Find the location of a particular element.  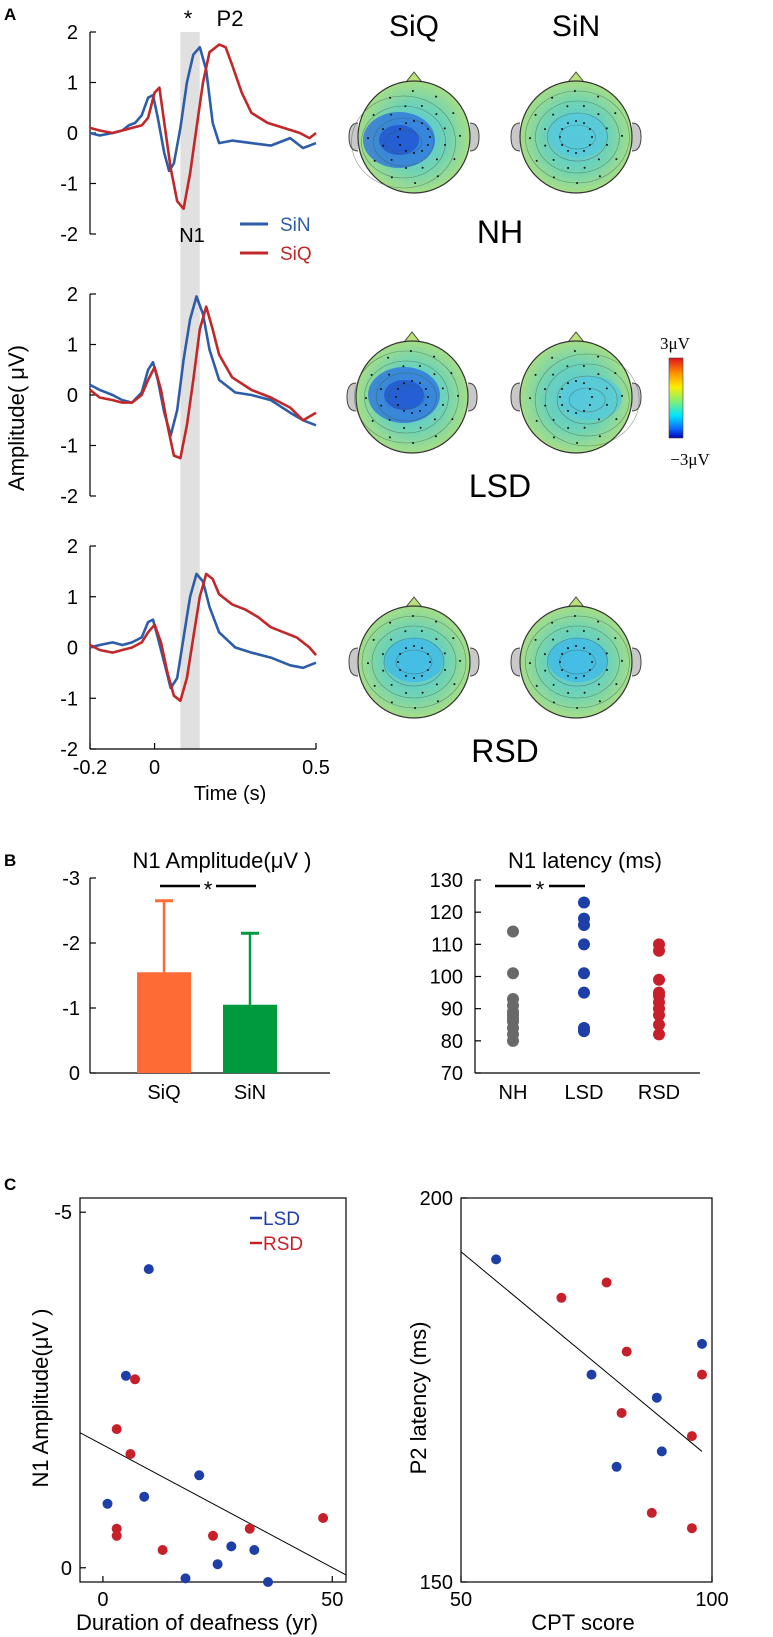

x-tick-label: 50 is located at coordinates (332, 1600).